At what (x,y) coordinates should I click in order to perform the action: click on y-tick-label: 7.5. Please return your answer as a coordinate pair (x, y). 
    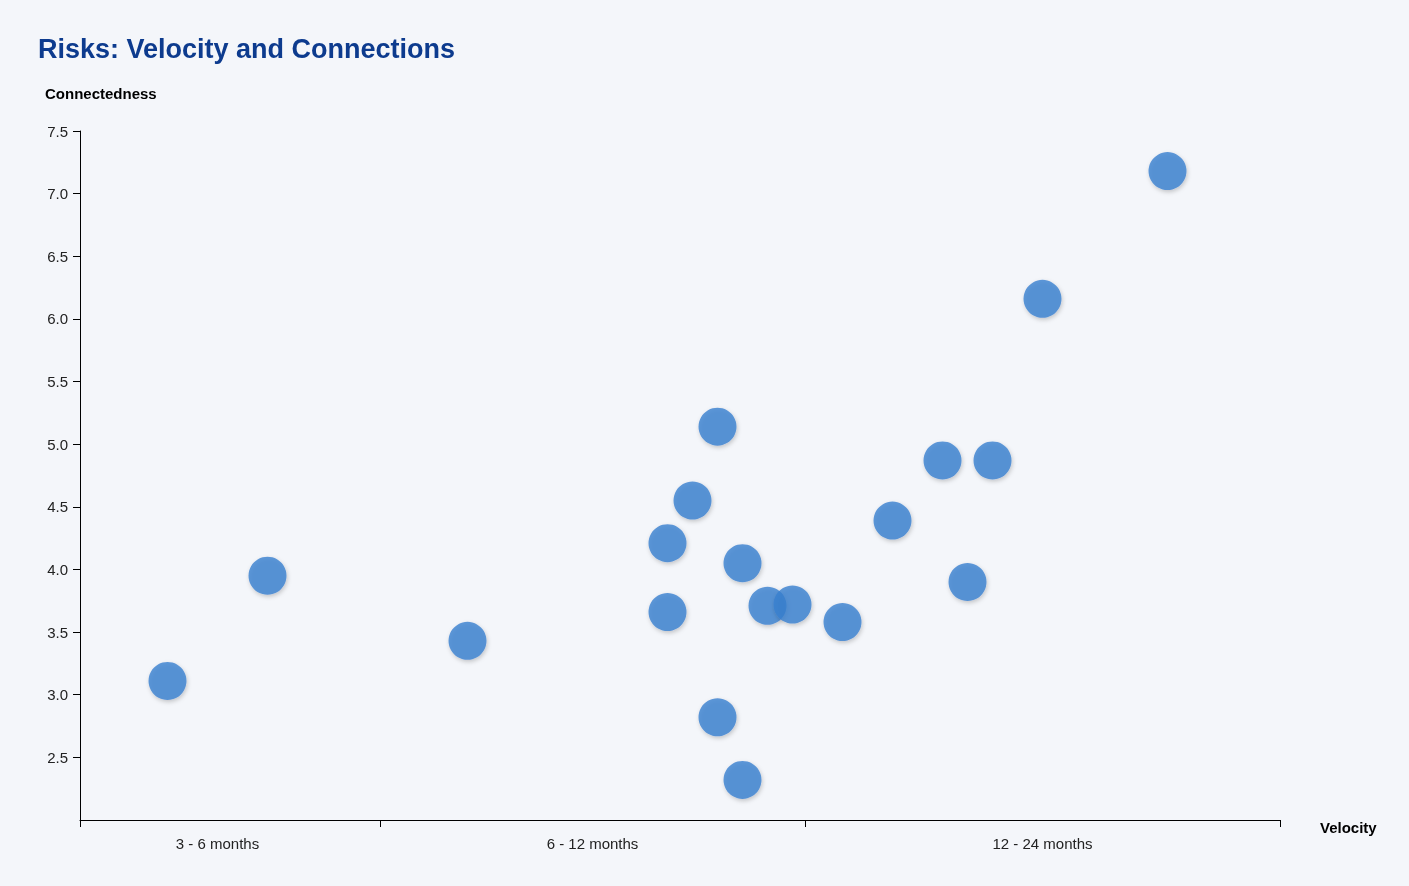
    Looking at the image, I should click on (57, 131).